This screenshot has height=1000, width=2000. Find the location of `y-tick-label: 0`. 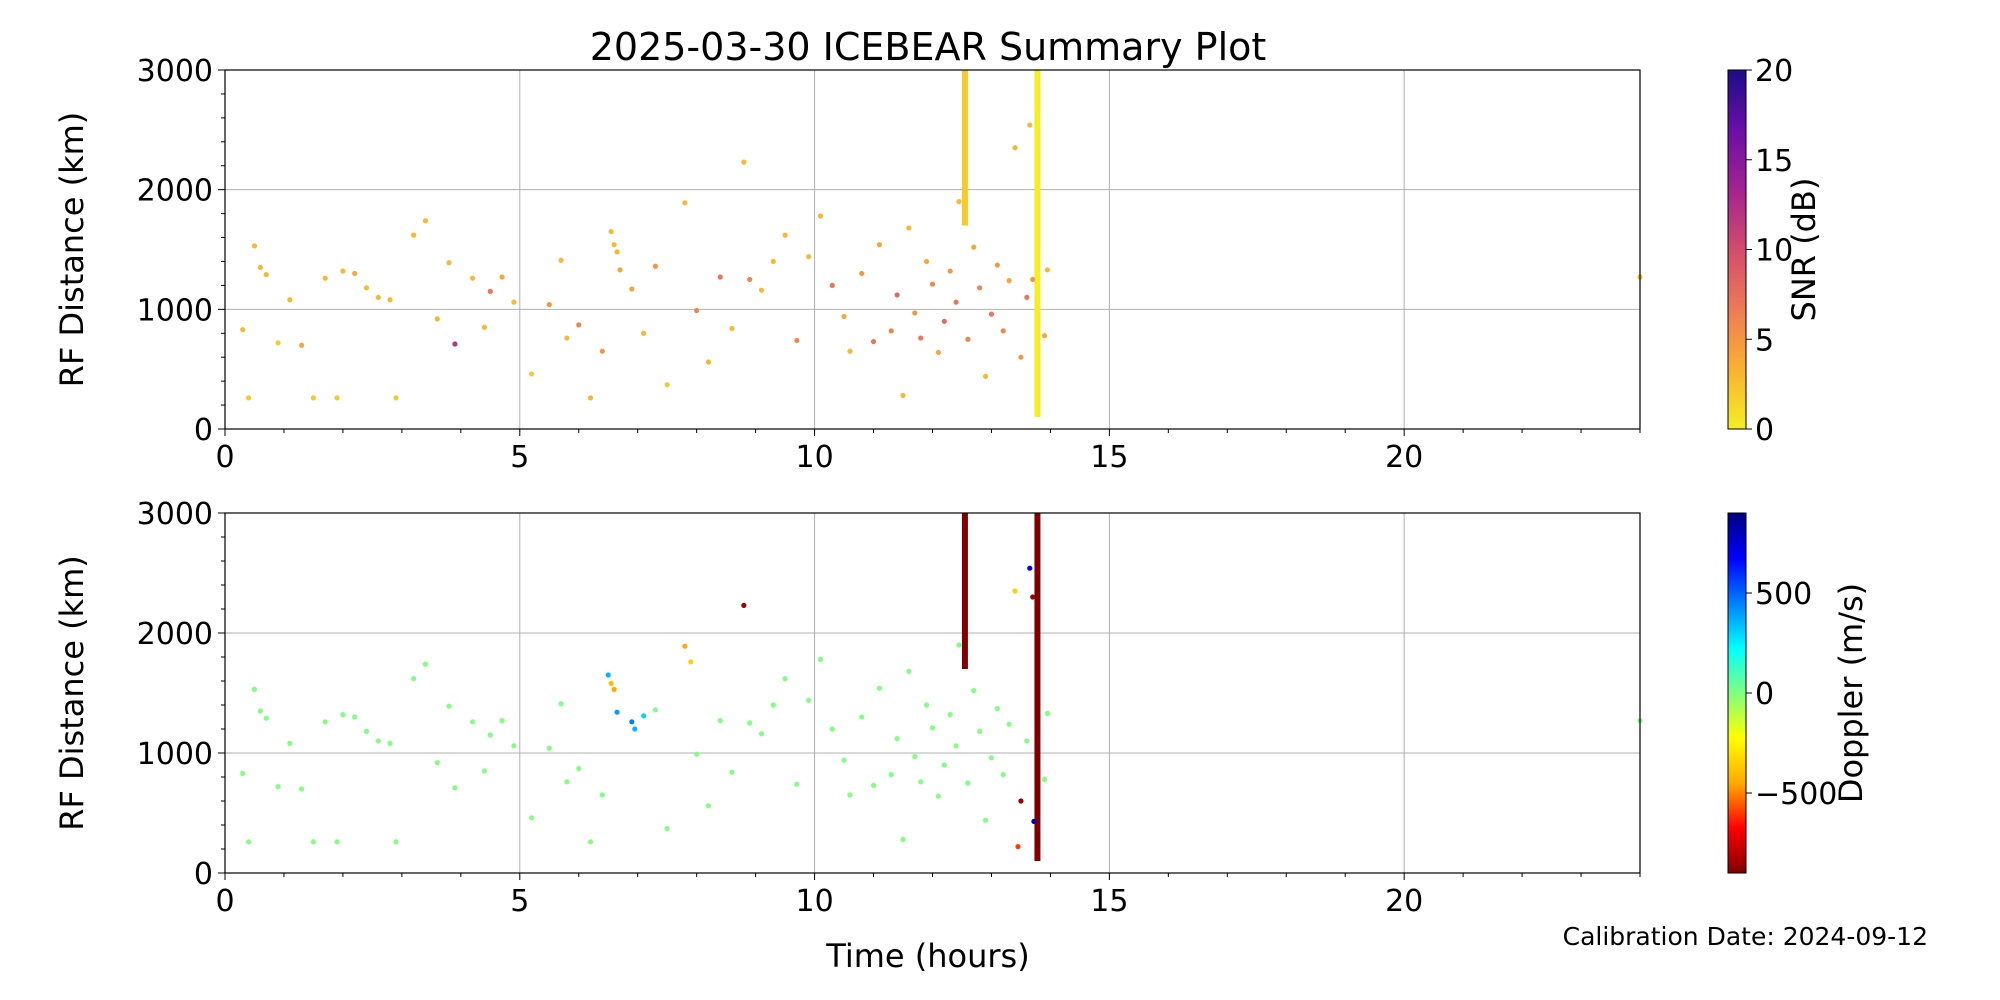

y-tick-label: 0 is located at coordinates (203, 430).